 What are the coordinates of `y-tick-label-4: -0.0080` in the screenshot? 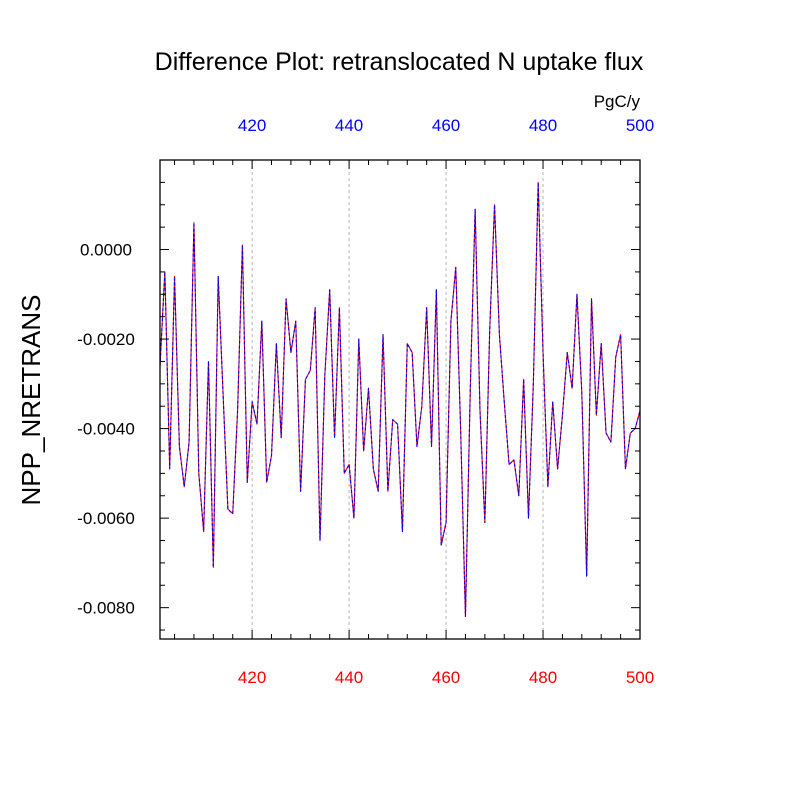 It's located at (106, 608).